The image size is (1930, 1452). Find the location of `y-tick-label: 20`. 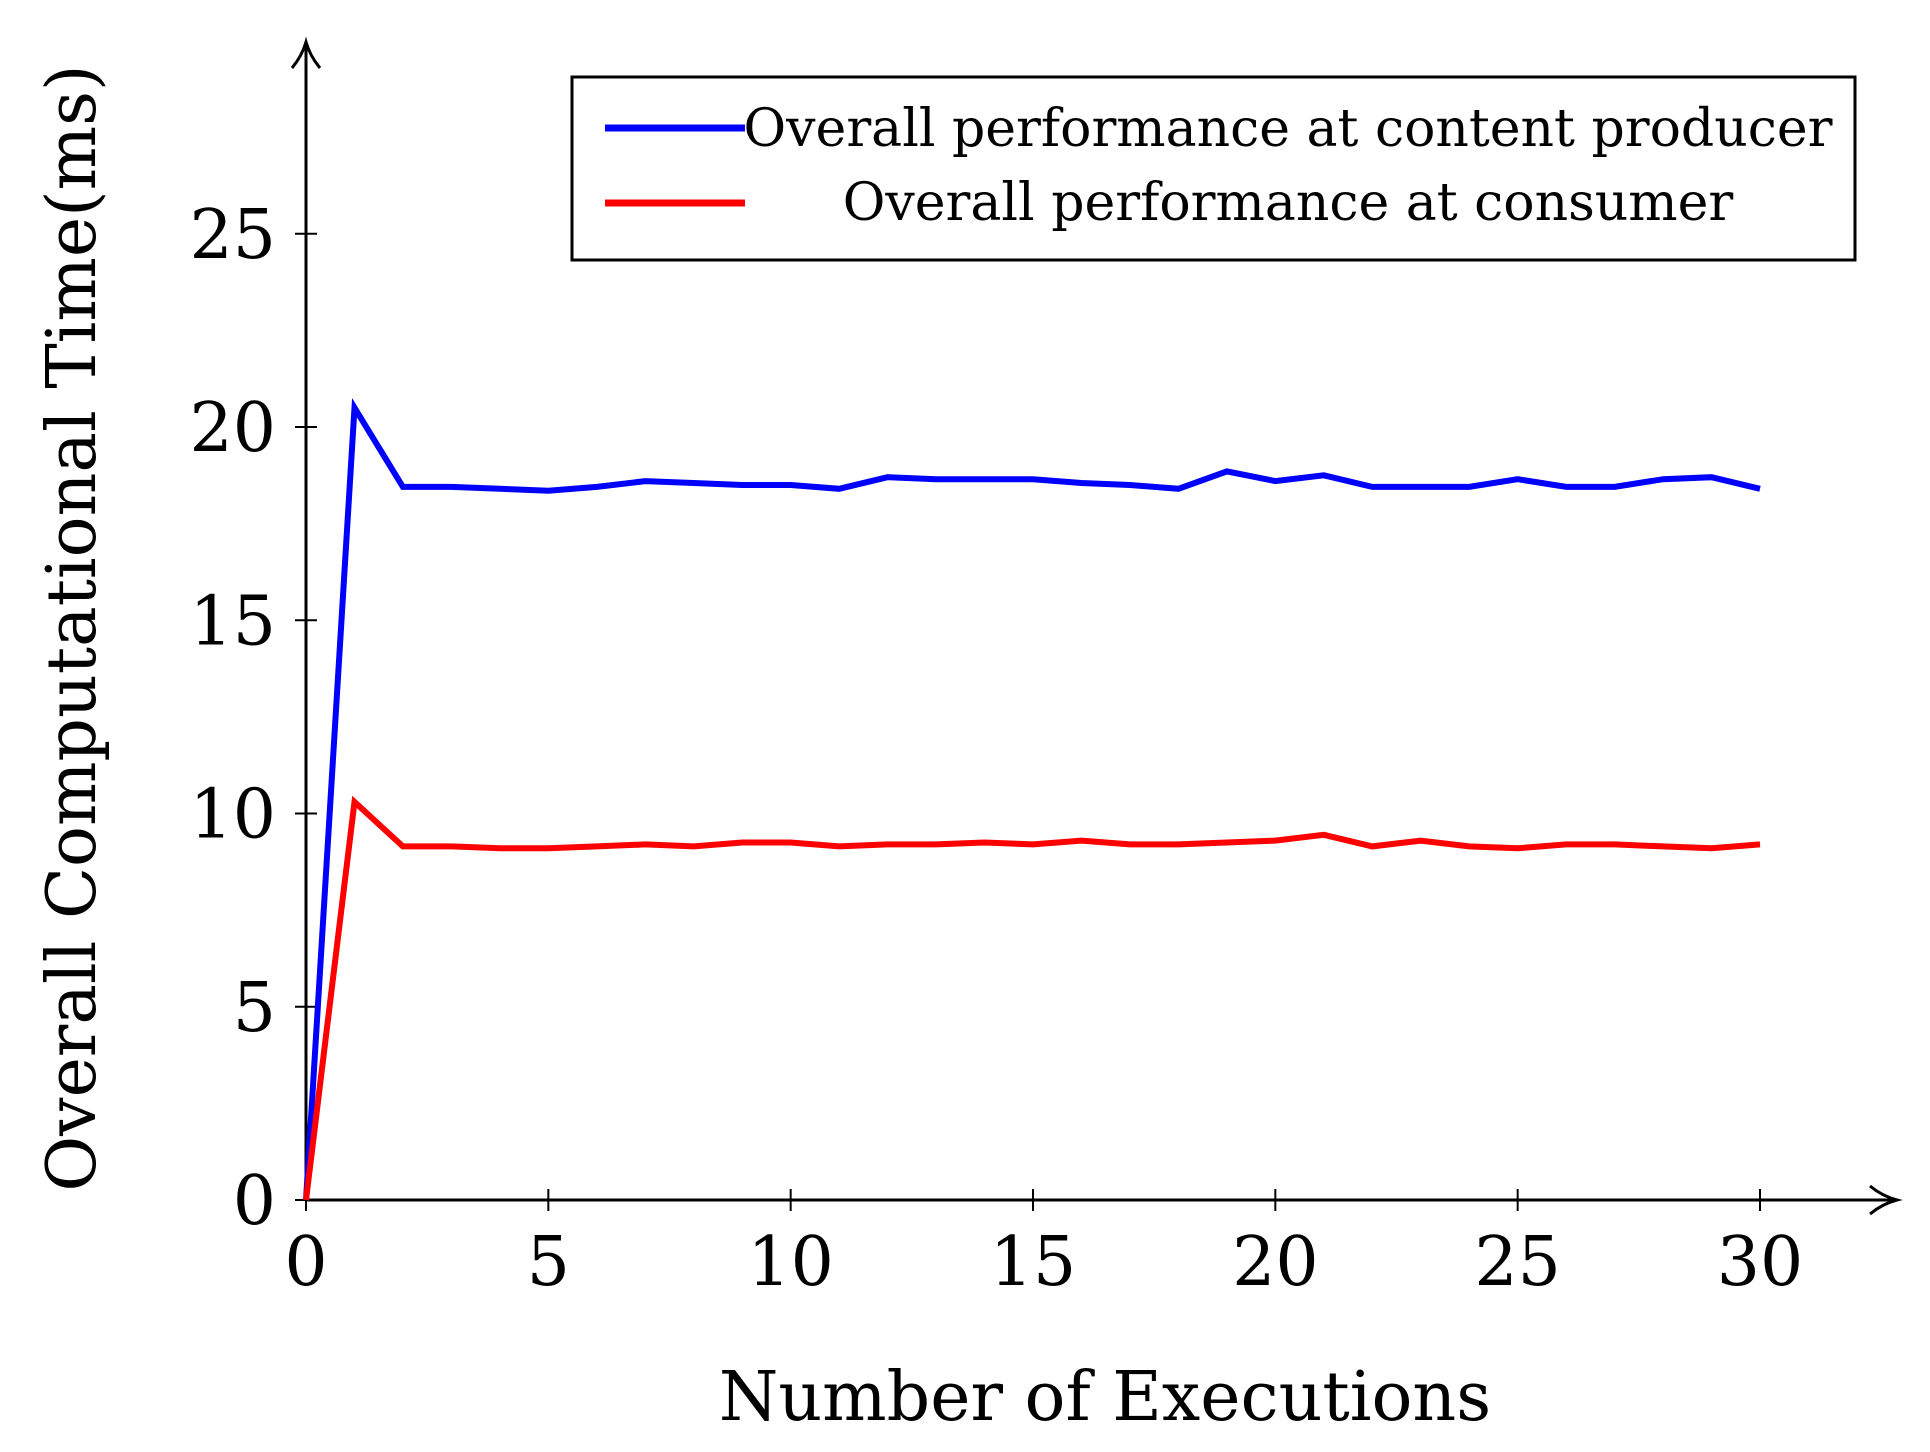

y-tick-label: 20 is located at coordinates (232, 428).